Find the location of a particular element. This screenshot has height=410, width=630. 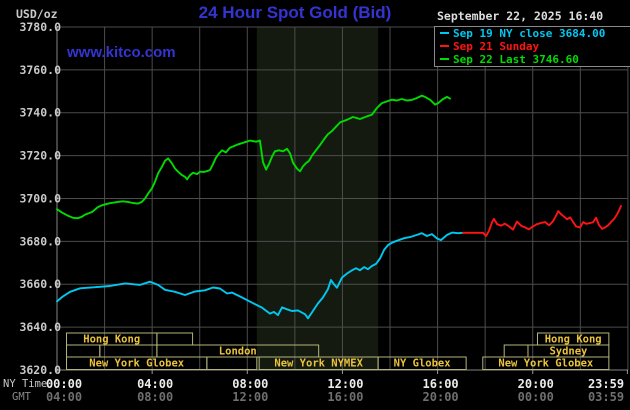

gmt-tick-label: 20:00 is located at coordinates (441, 397).